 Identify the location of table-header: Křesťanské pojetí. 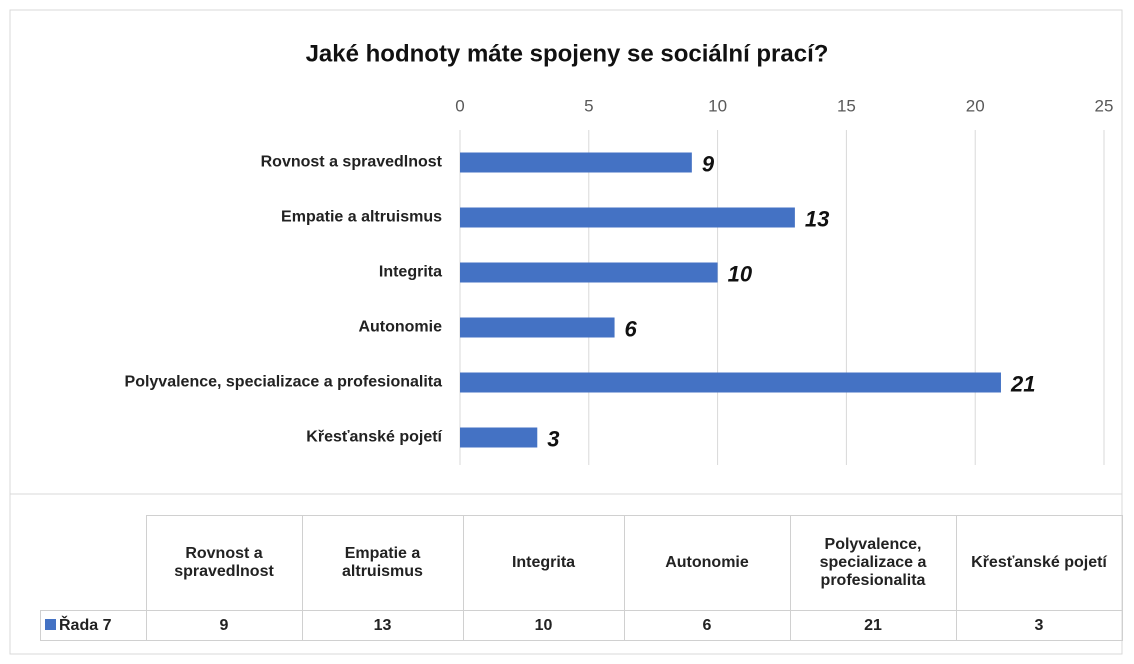
(1039, 563).